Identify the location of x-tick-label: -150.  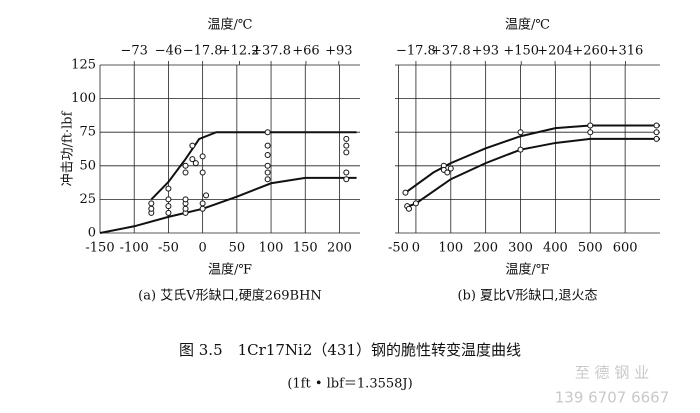
(99, 248).